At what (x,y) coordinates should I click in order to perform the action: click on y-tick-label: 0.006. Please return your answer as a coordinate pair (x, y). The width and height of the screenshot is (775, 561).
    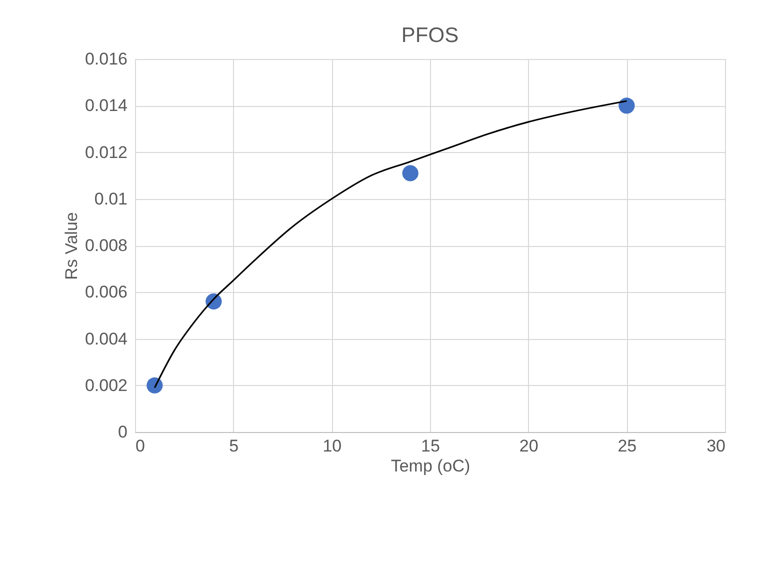
    Looking at the image, I should click on (106, 292).